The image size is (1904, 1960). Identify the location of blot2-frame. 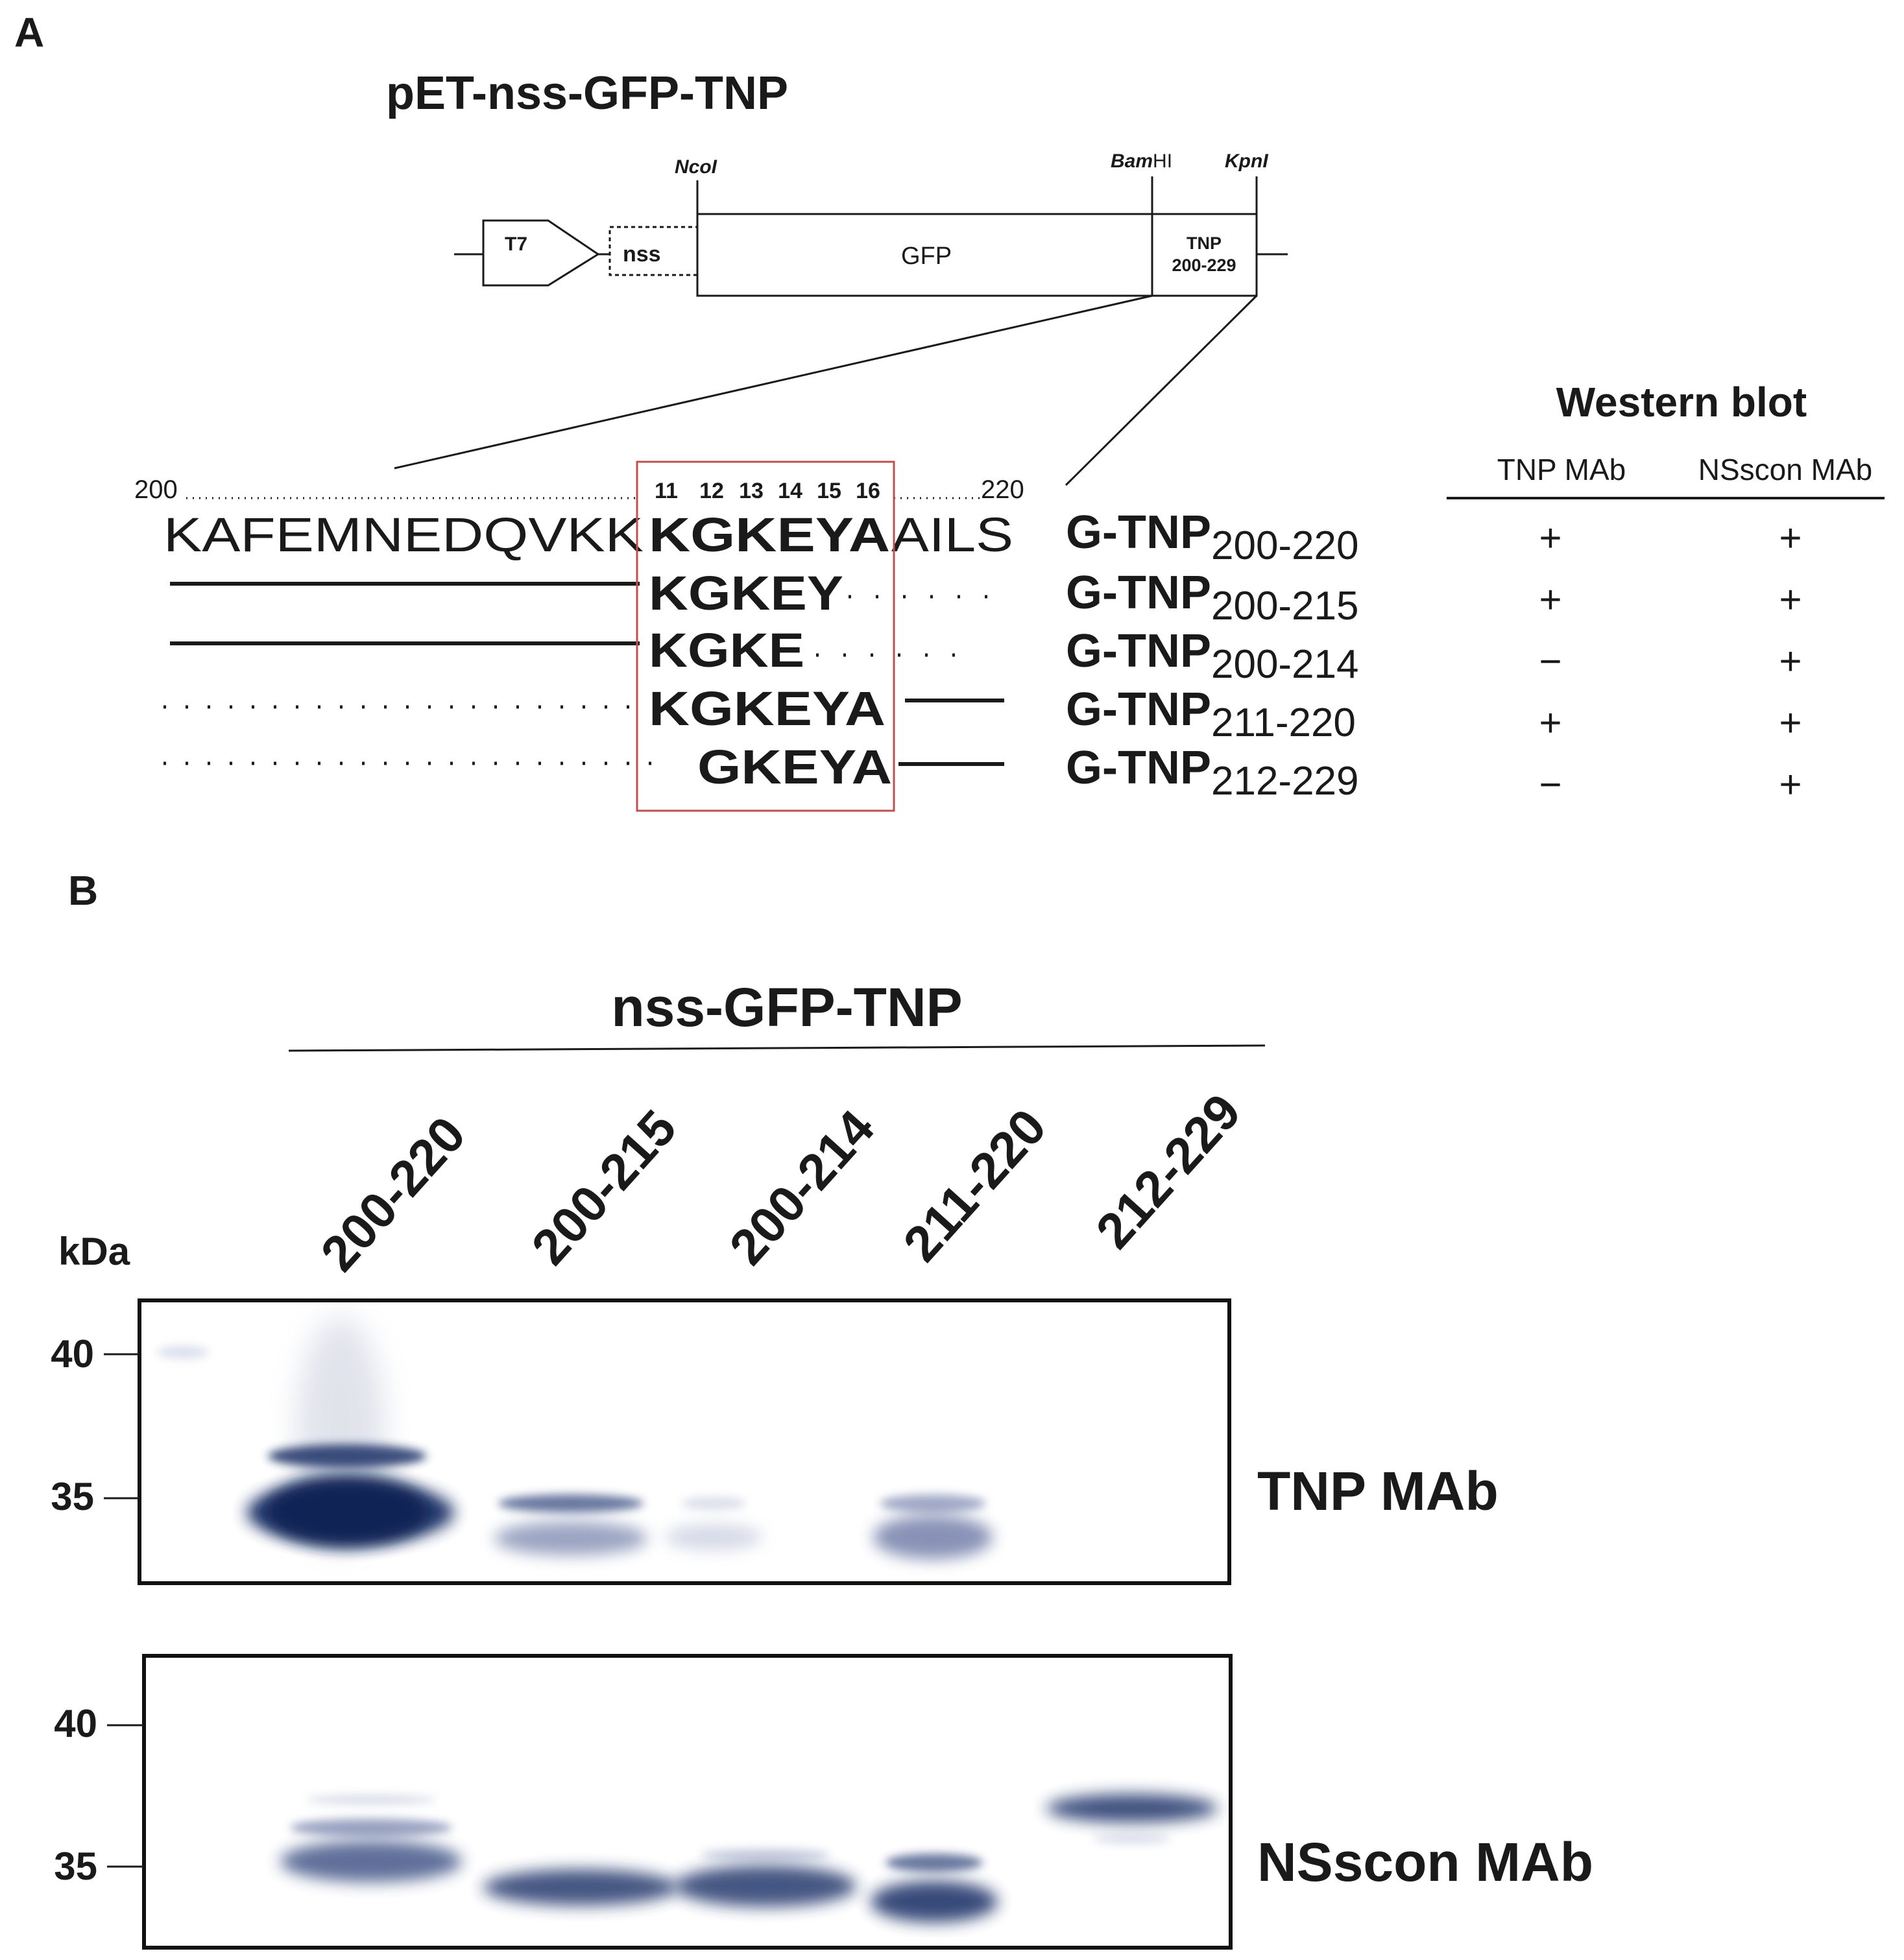
(688, 1802).